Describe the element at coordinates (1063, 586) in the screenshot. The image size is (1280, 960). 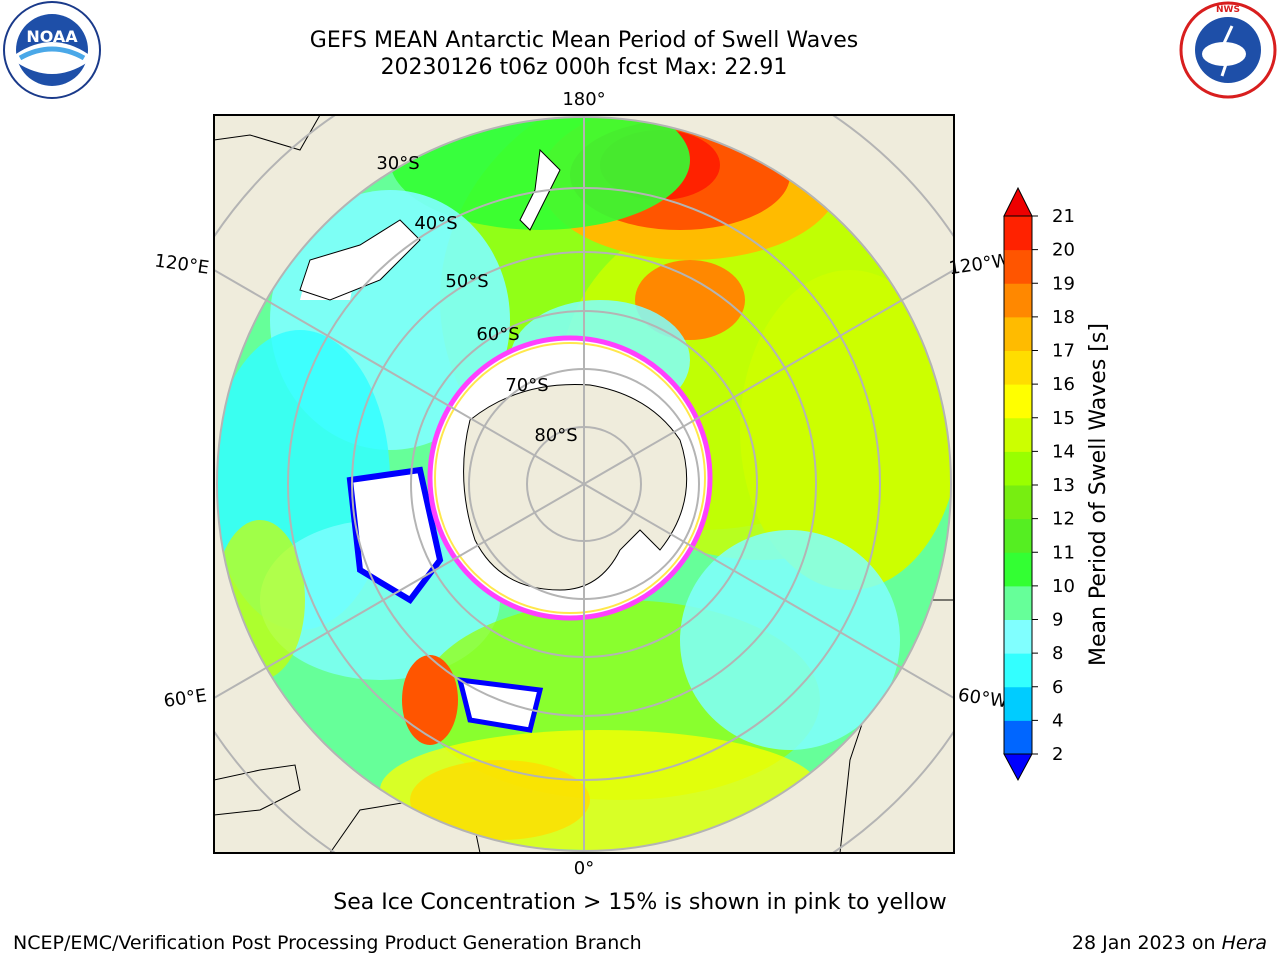
I see `colorbar-tick-label: 10` at that location.